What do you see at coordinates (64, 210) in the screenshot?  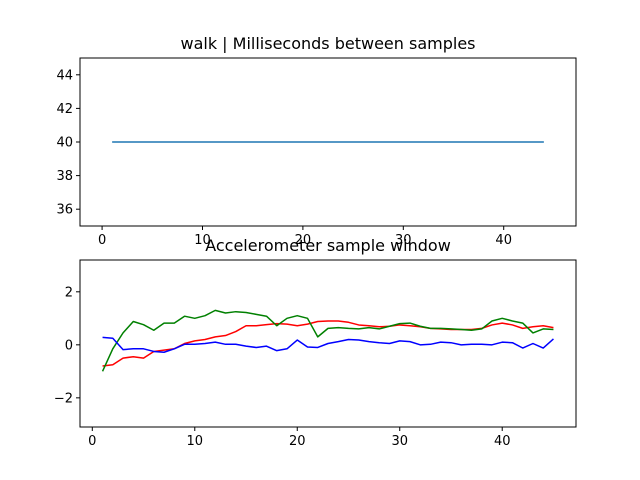 I see `y-tick-label: 36` at bounding box center [64, 210].